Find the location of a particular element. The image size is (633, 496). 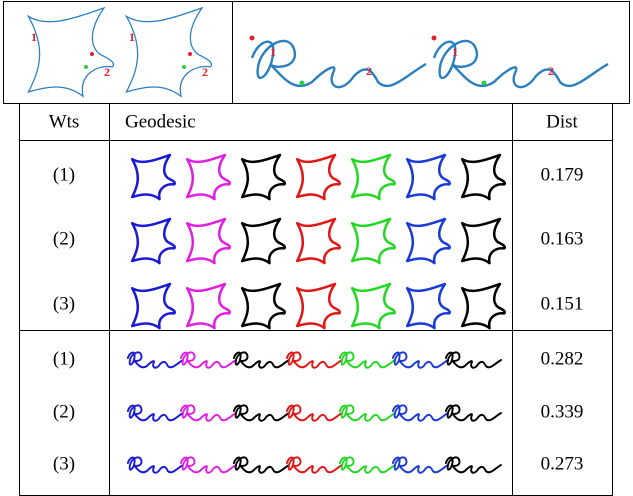

header-cell: Wts is located at coordinates (64, 121).